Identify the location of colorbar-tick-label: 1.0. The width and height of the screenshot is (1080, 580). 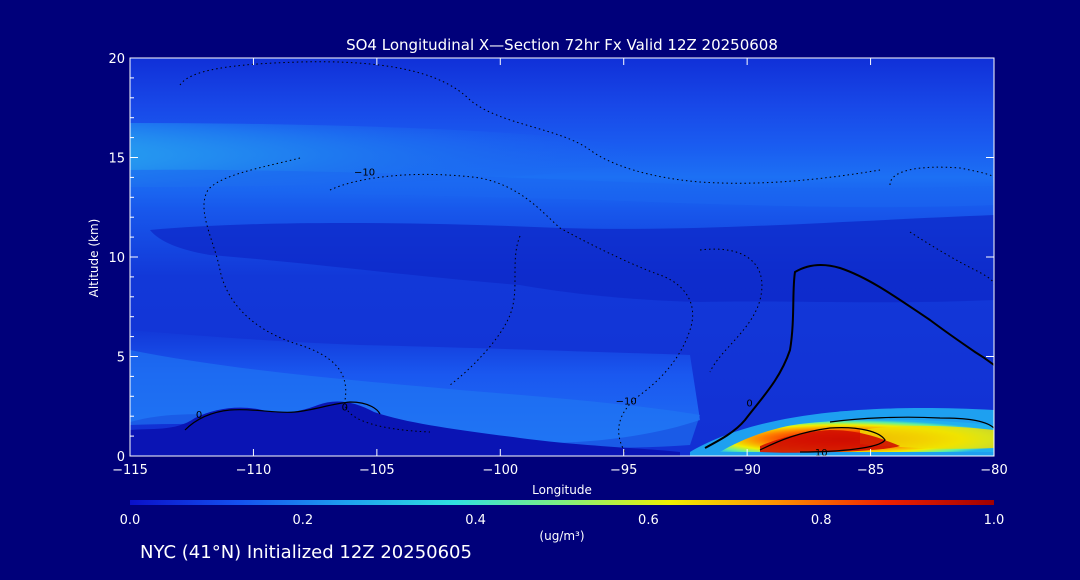
(994, 520).